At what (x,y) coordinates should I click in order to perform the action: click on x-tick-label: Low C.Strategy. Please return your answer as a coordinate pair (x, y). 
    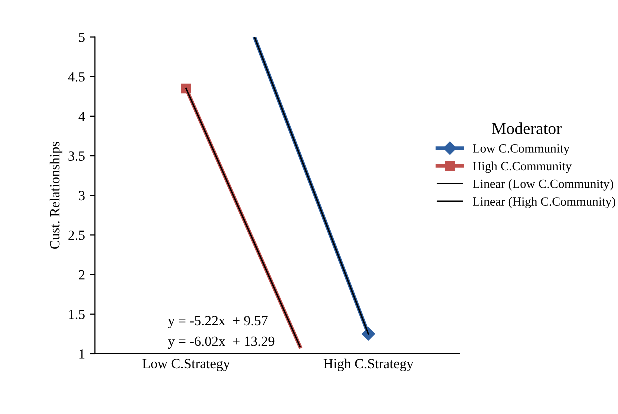
    Looking at the image, I should click on (186, 365).